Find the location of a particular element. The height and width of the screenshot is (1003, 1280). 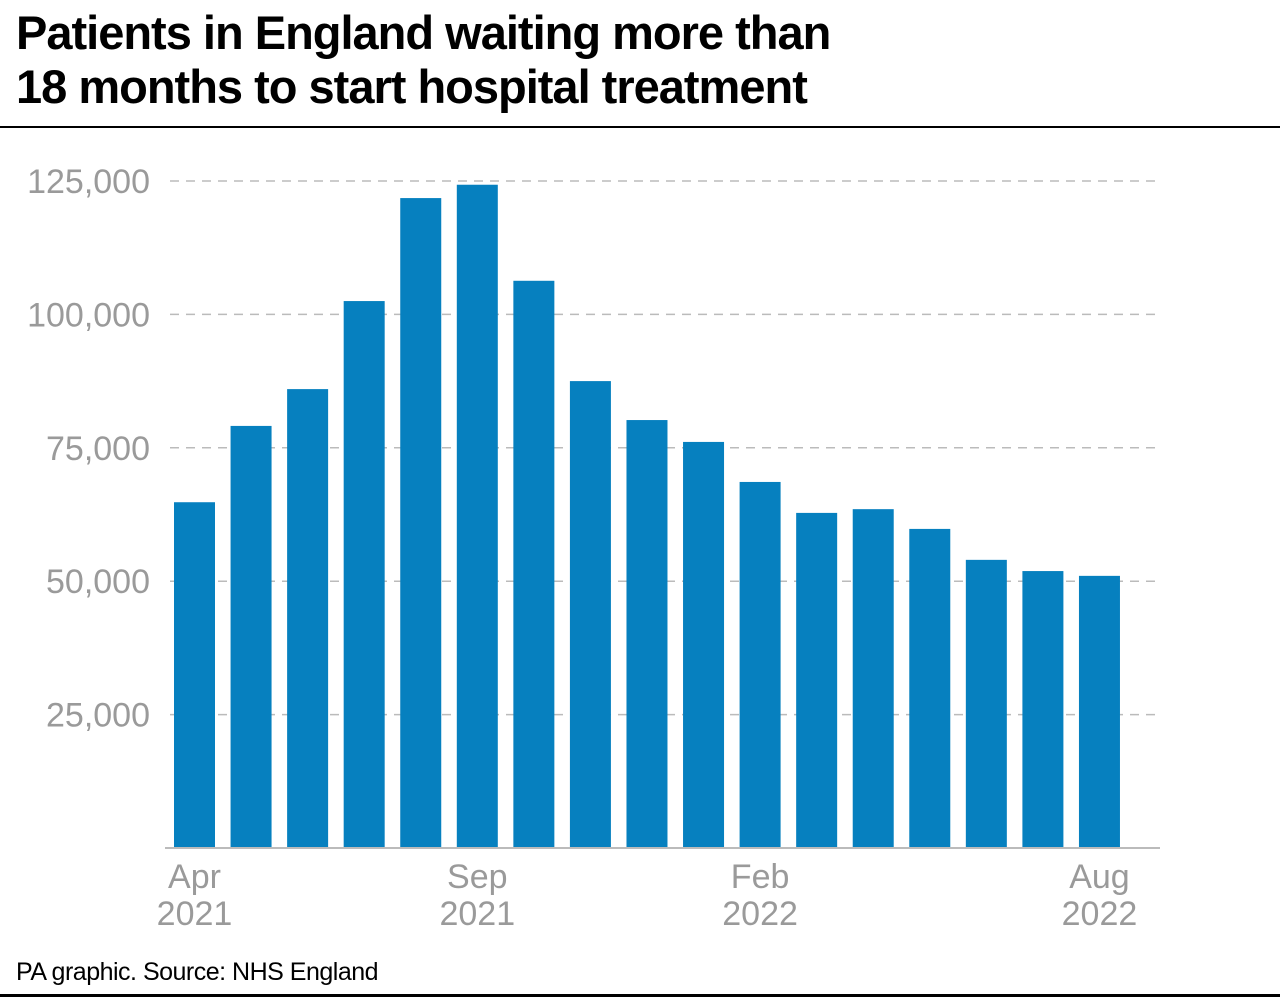

y-tick-label: 75,000 is located at coordinates (98, 449).